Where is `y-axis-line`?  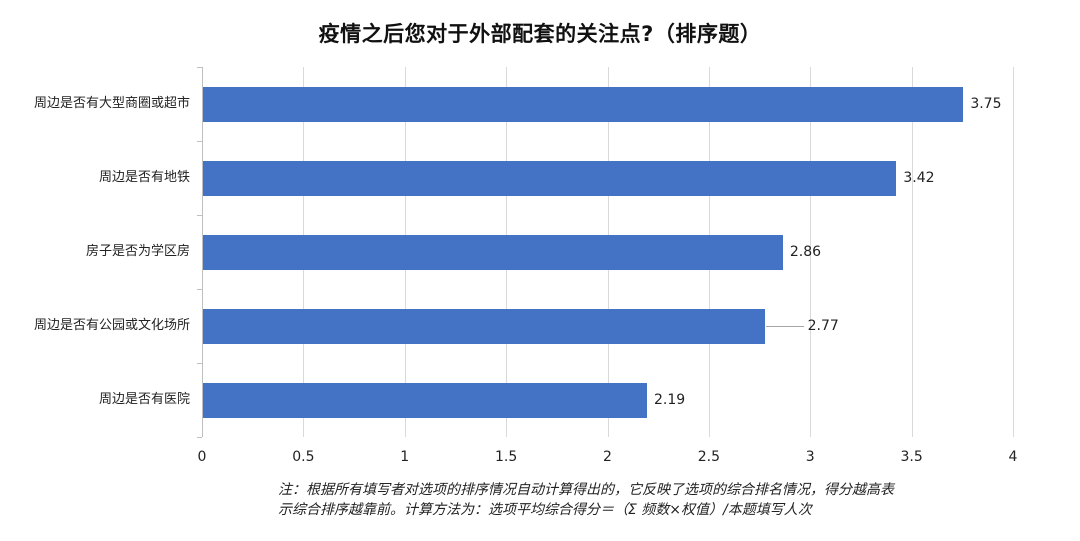 y-axis-line is located at coordinates (202, 252).